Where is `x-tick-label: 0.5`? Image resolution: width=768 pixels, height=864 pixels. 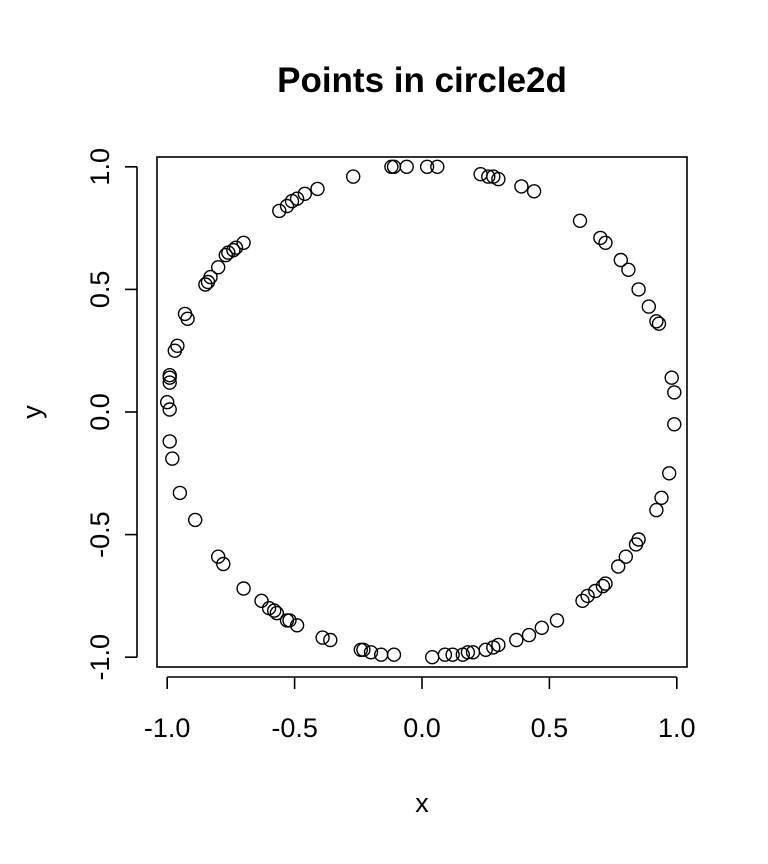 x-tick-label: 0.5 is located at coordinates (550, 728).